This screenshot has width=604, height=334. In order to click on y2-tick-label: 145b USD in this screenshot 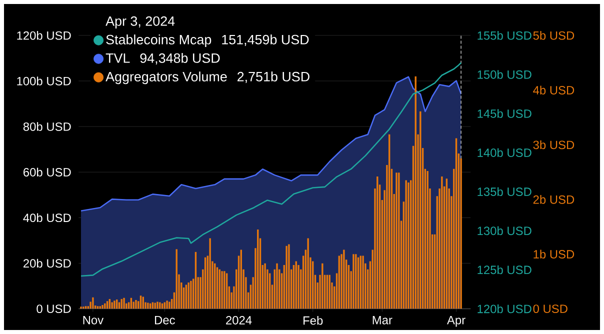, I will do `click(505, 113)`.